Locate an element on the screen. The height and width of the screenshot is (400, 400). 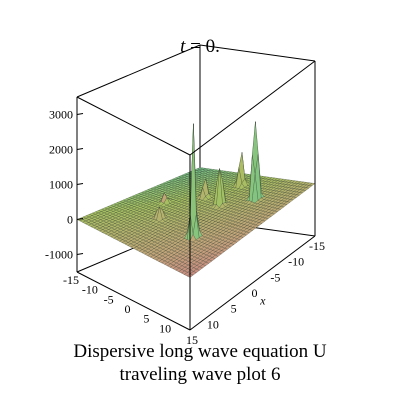
caption-line-2: traveling wave plot 6 is located at coordinates (200, 374).